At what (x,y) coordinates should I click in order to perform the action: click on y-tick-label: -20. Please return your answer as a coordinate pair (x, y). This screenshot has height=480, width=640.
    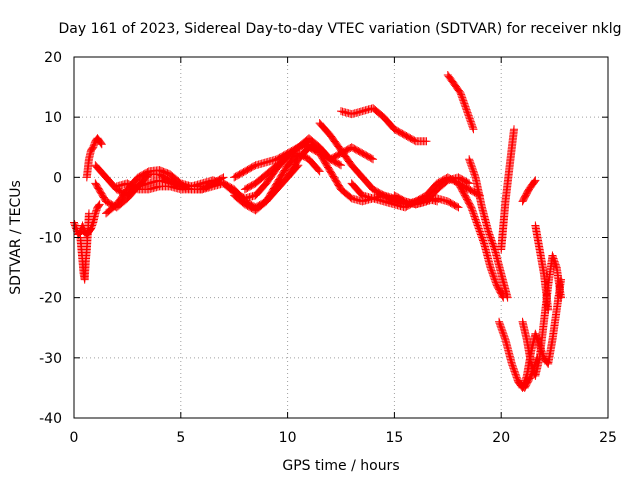
    Looking at the image, I should click on (50, 299).